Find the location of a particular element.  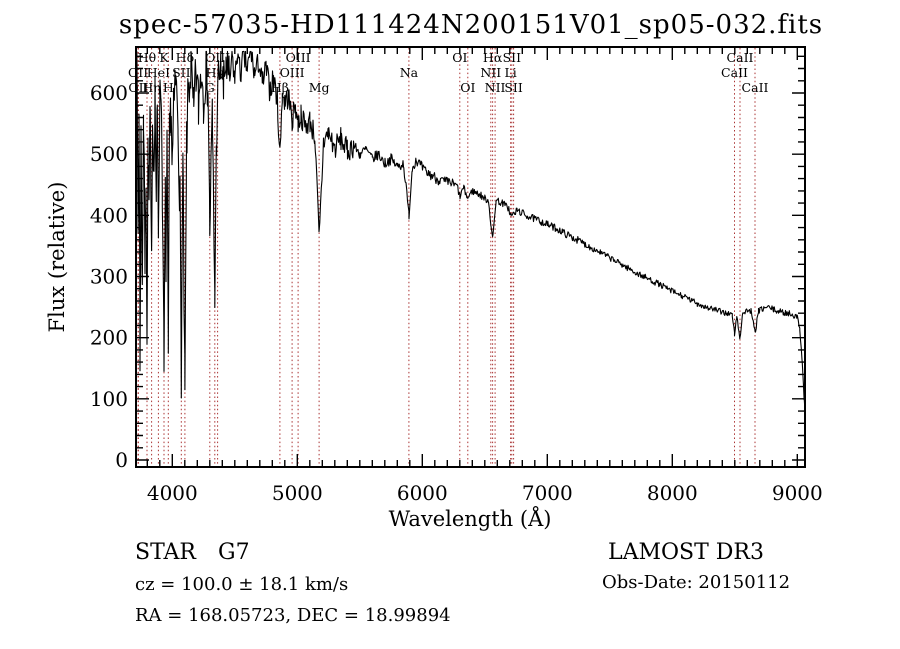

spectral-line-label: Na is located at coordinates (409, 72).